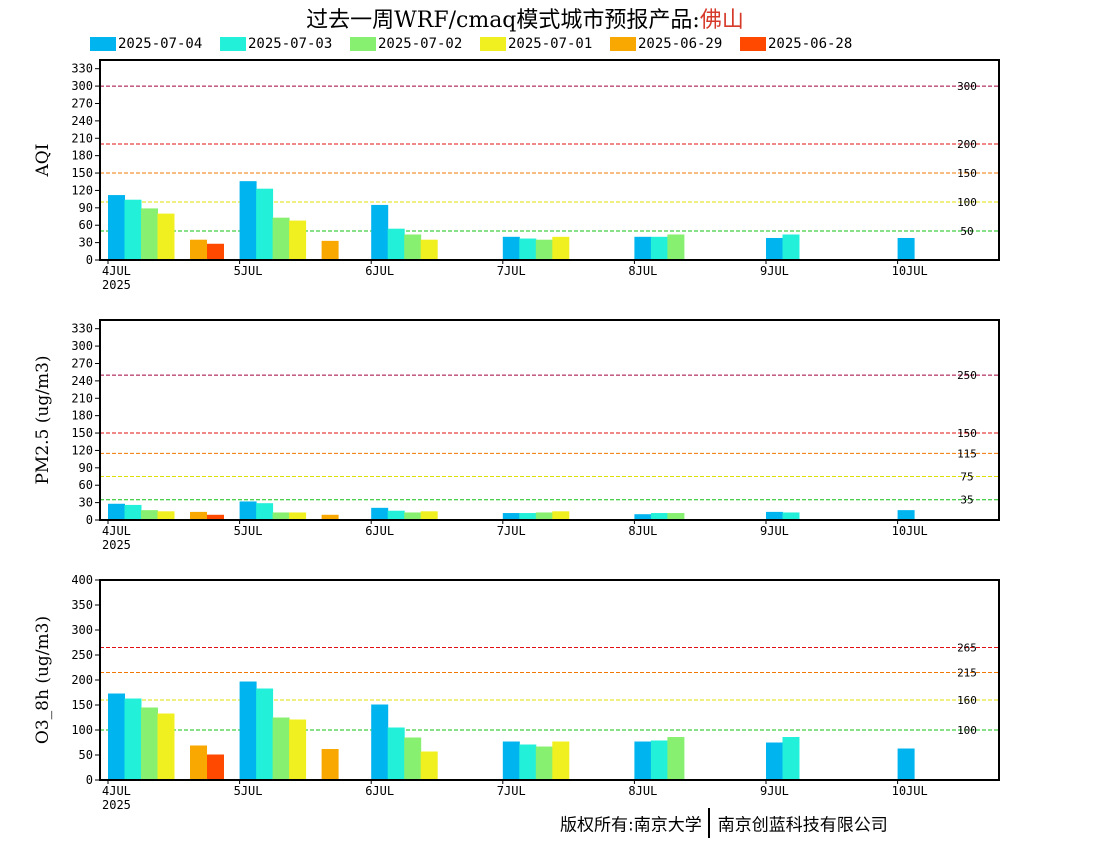 The height and width of the screenshot is (850, 1100). I want to click on y-axis-label: AQI, so click(43, 161).